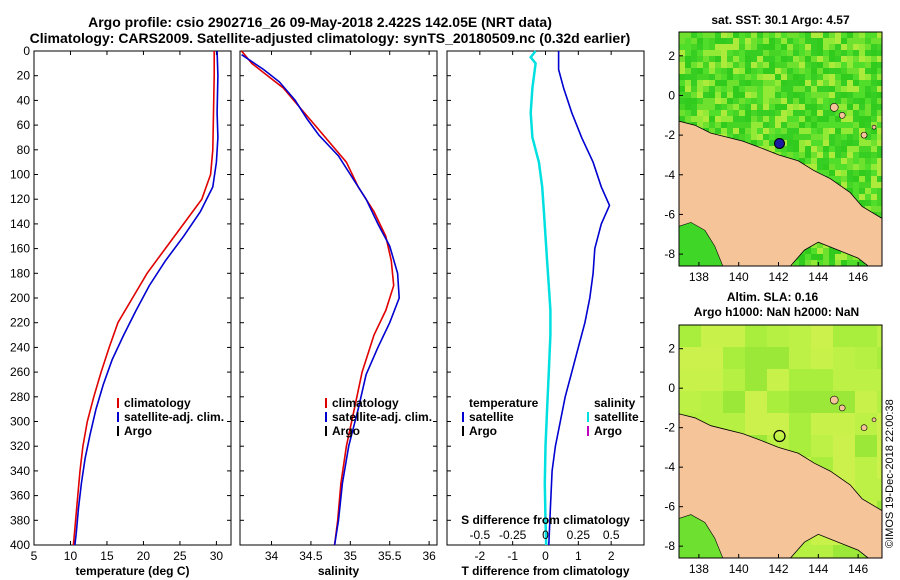 The height and width of the screenshot is (580, 900). I want to click on map-y-tick-label: 0, so click(671, 388).